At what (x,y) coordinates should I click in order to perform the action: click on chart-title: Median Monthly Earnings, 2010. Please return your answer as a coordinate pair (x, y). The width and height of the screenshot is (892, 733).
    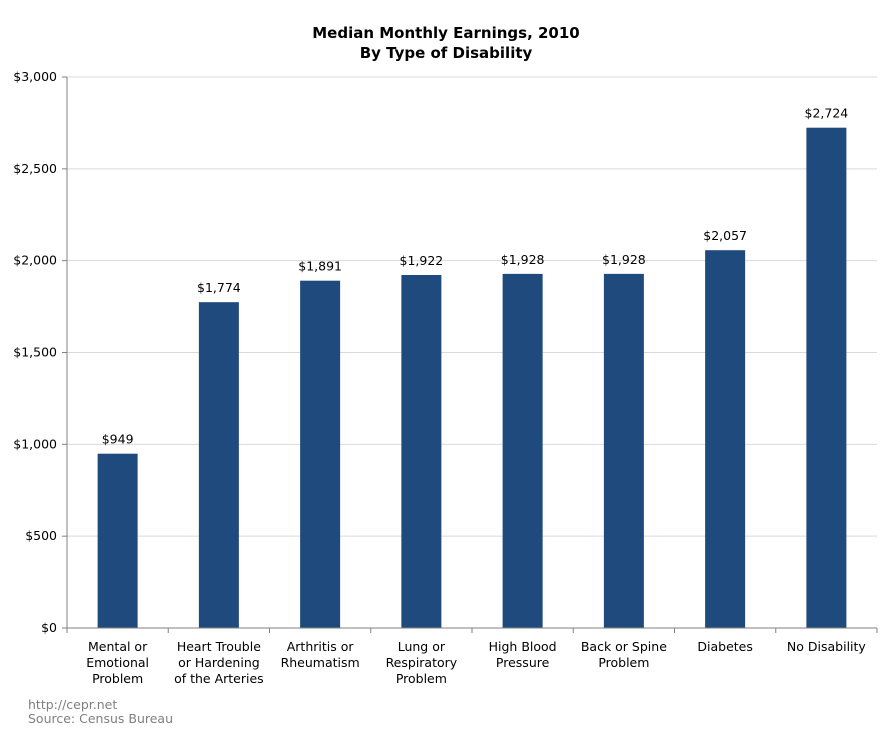
    Looking at the image, I should click on (446, 33).